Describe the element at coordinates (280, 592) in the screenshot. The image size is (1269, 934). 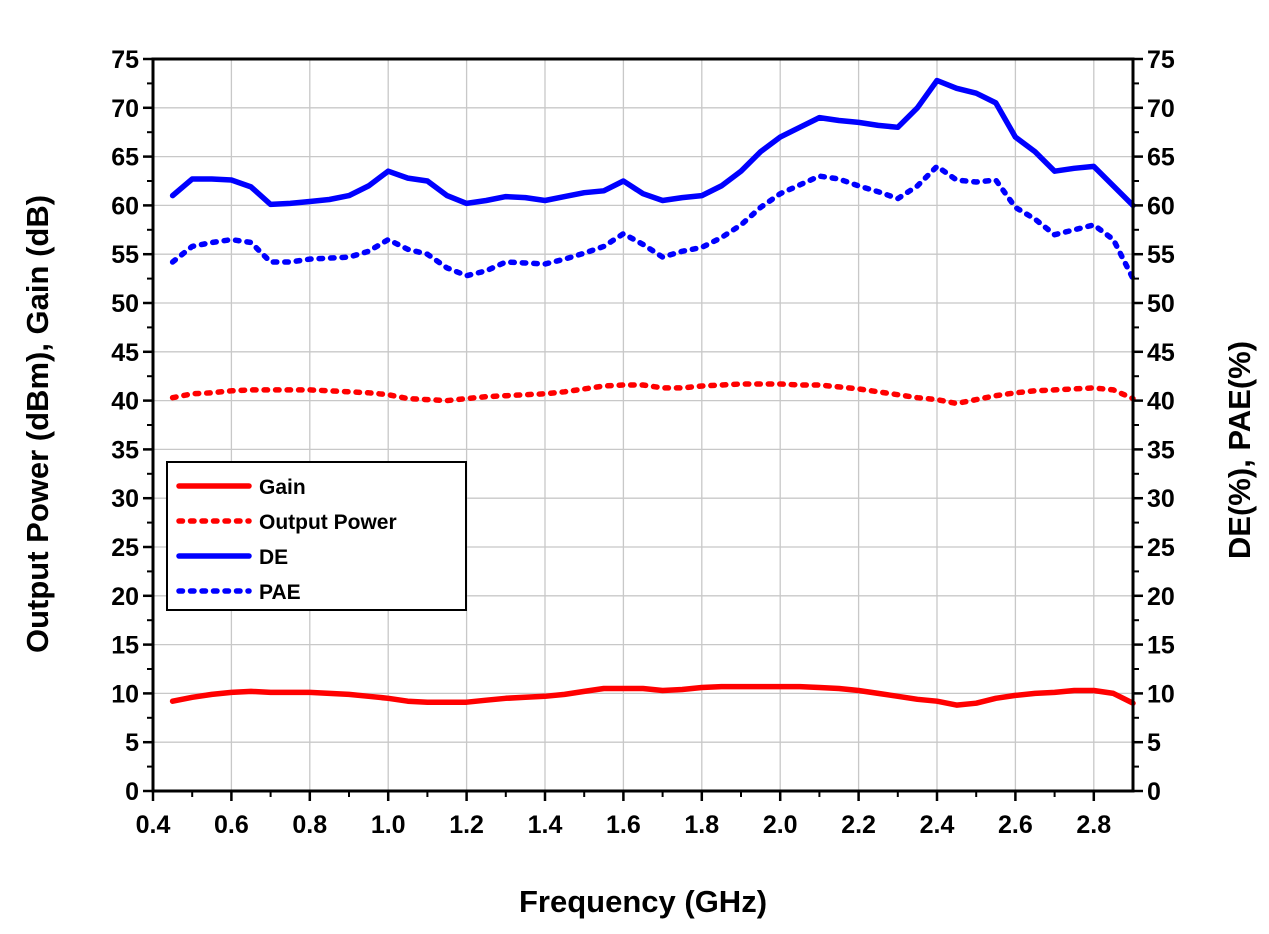
I see `legend-label: PAE` at that location.